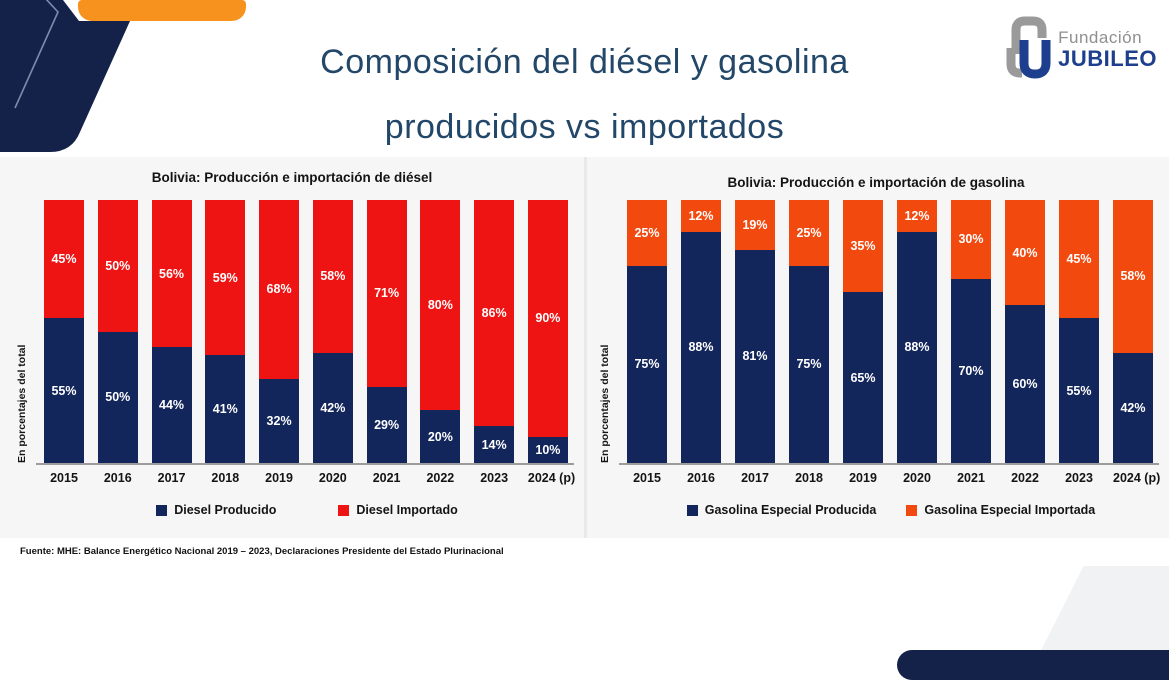 The width and height of the screenshot is (1169, 680). I want to click on orange-pill-shape, so click(162, 10).